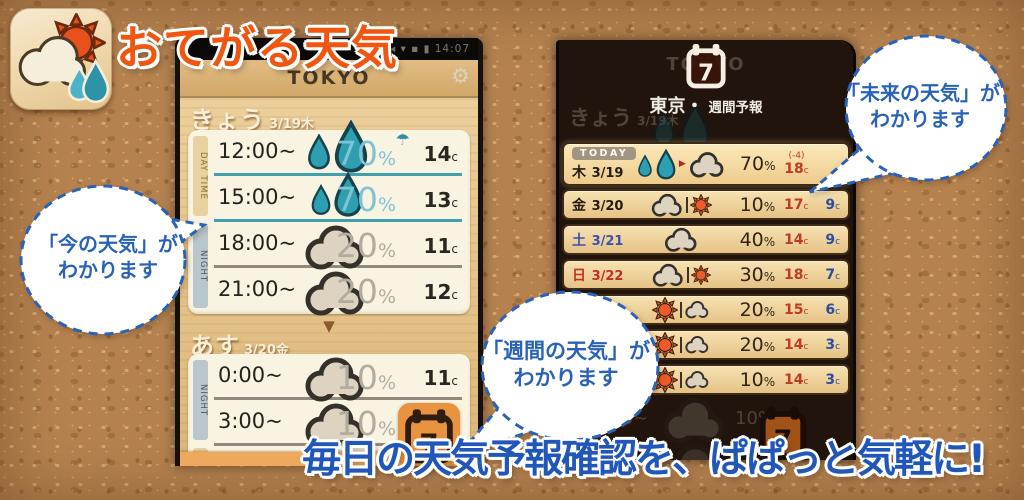 This screenshot has width=1024, height=500. What do you see at coordinates (291, 124) in the screenshot?
I see `section-today-date: 3/19木` at bounding box center [291, 124].